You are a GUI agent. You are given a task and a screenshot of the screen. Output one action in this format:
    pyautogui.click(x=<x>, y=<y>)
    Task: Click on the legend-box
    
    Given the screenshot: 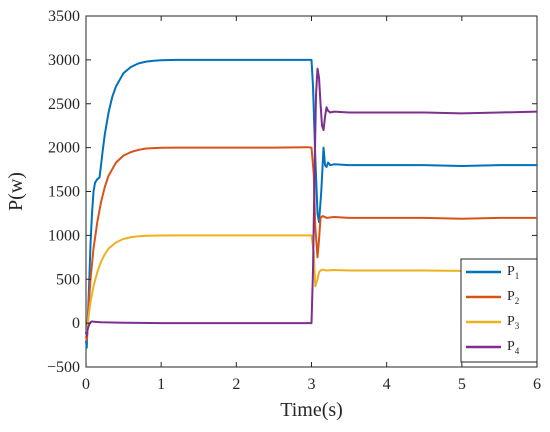 What is the action you would take?
    pyautogui.click(x=499, y=310)
    